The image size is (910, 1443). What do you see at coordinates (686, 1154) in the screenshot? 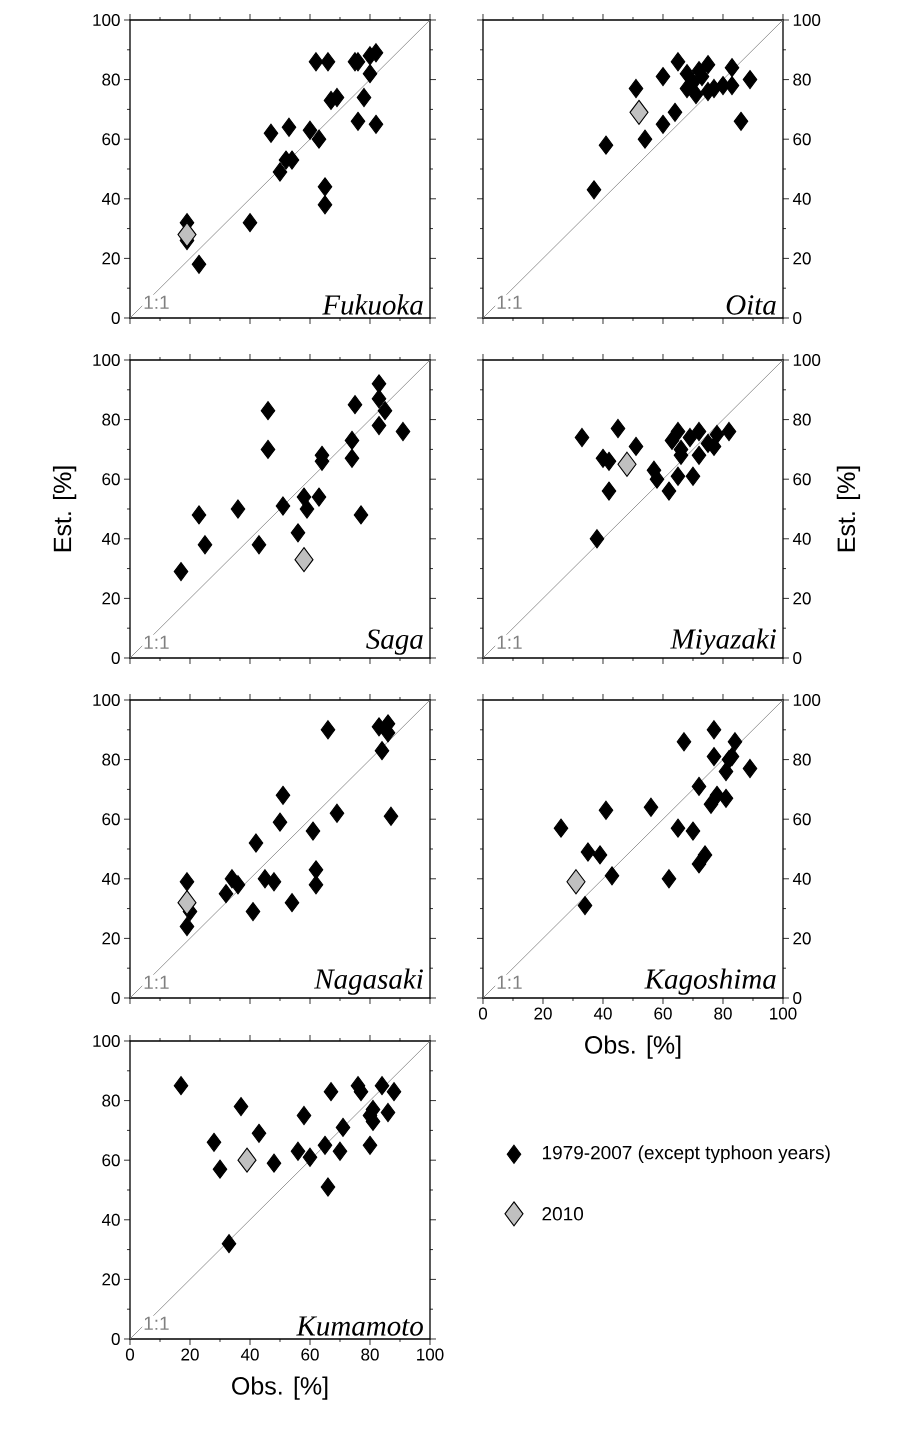
I see `legend-label: 1979-2007 (except typhoon years)` at bounding box center [686, 1154].